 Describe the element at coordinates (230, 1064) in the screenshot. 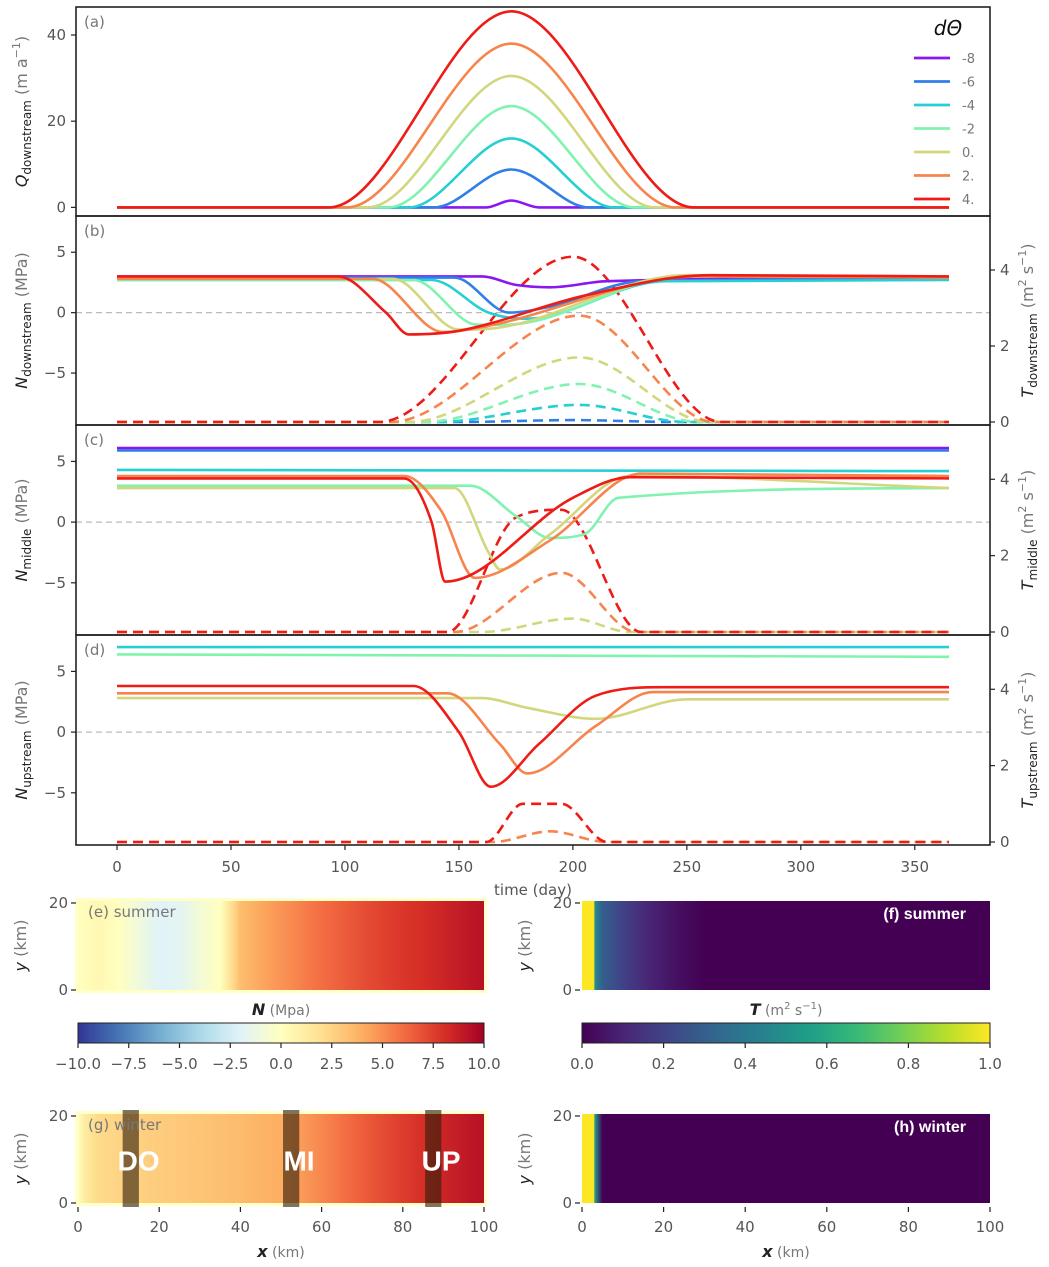

I see `colorbar-tick-label: −2.5` at that location.